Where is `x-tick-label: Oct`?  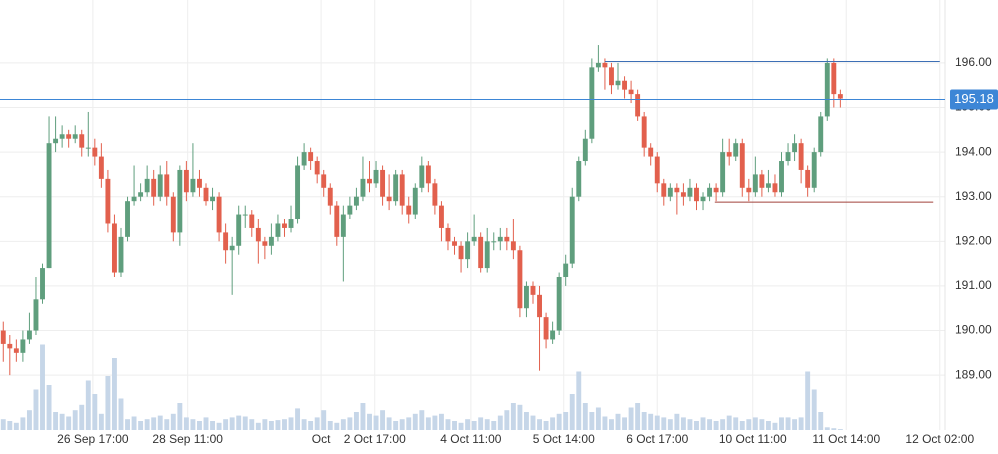
x-tick-label: Oct is located at coordinates (321, 439).